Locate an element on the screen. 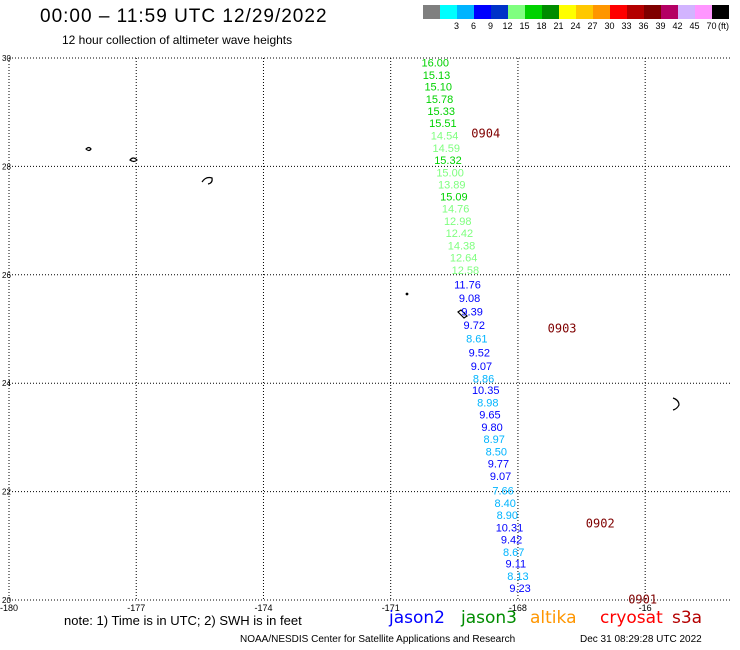 The width and height of the screenshot is (740, 650). y-tick-label: 30 is located at coordinates (6, 58).